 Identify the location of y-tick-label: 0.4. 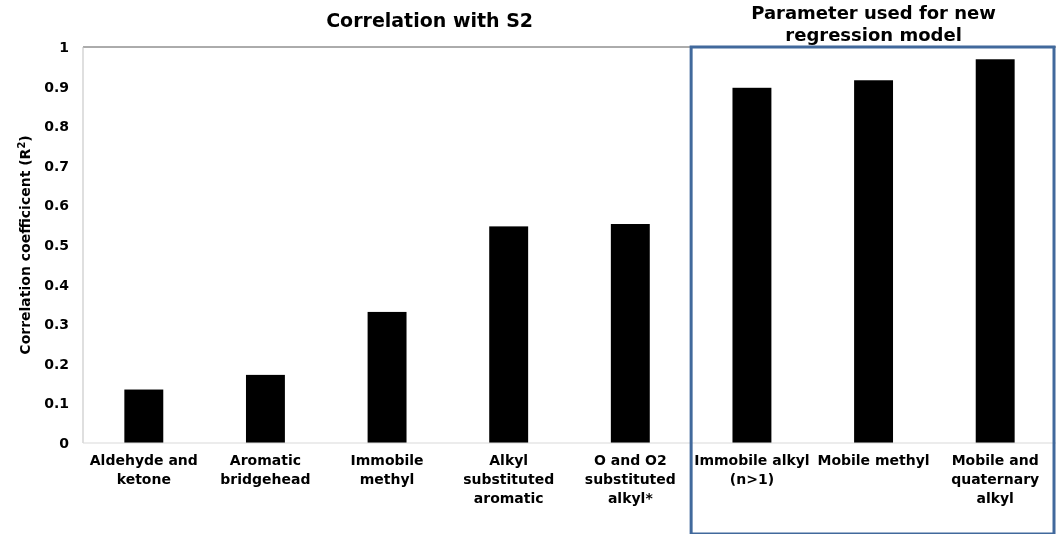
(57, 284).